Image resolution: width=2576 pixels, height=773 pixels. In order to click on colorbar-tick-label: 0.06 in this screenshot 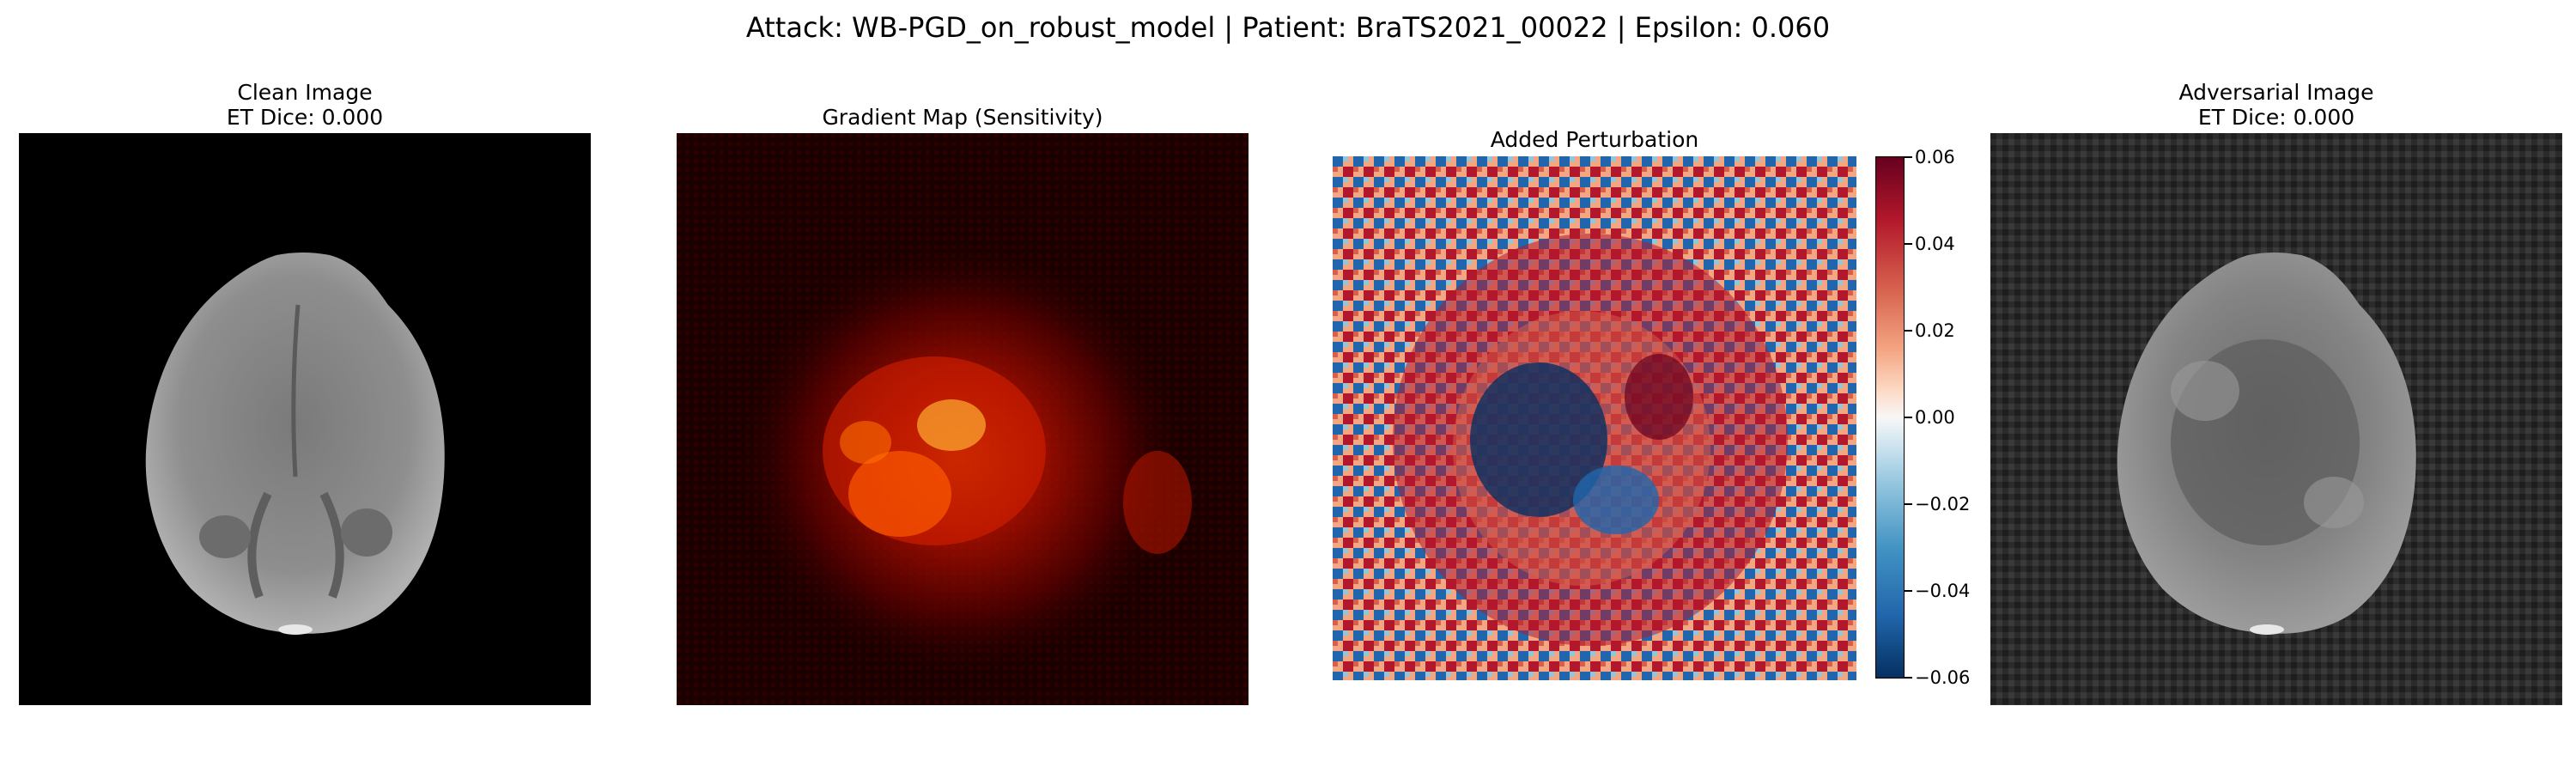, I will do `click(1935, 157)`.